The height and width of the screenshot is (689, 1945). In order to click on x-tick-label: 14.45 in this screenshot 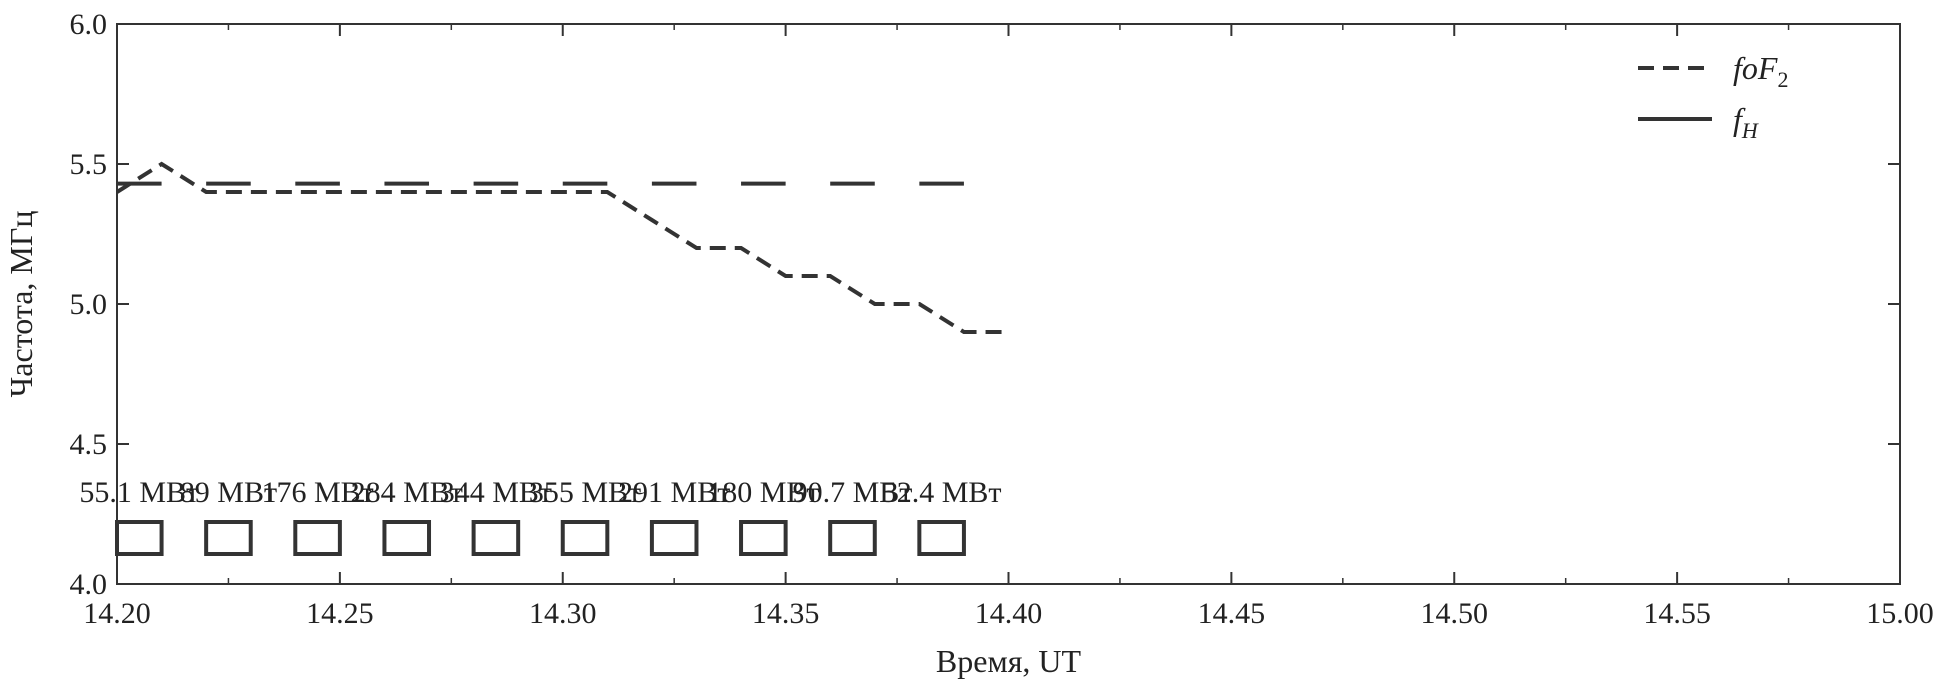, I will do `click(1232, 613)`.